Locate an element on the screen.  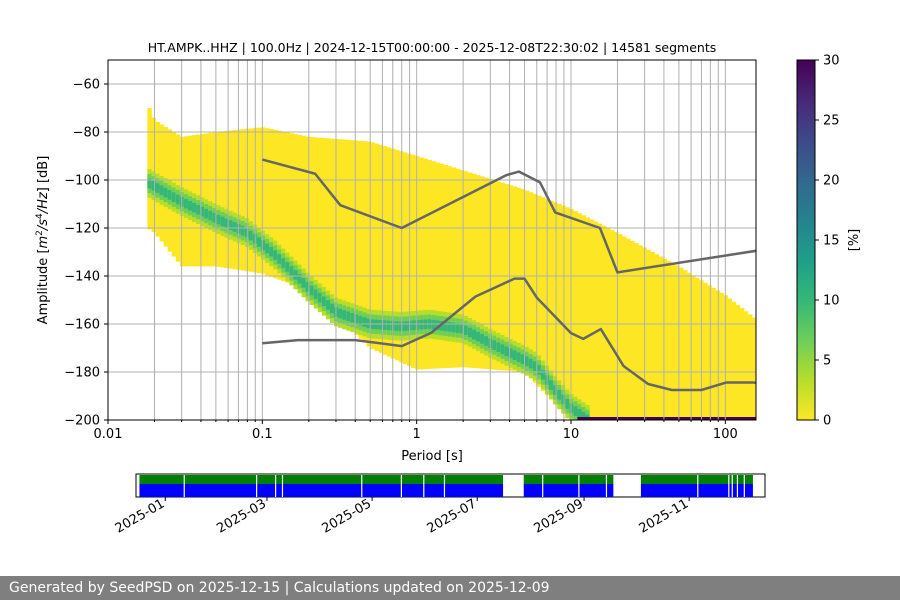
x-tick-label: 100 is located at coordinates (725, 434).